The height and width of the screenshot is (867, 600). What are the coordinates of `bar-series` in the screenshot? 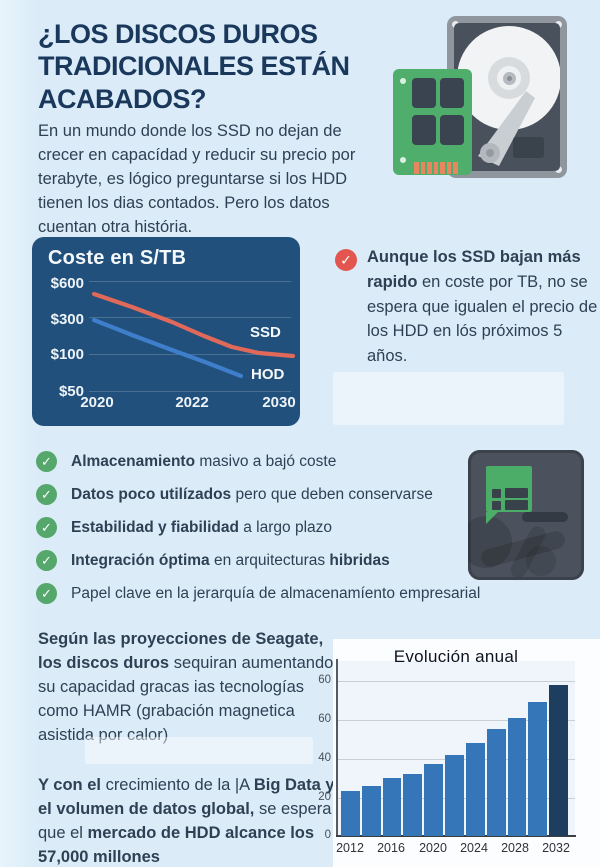 It's located at (454, 753).